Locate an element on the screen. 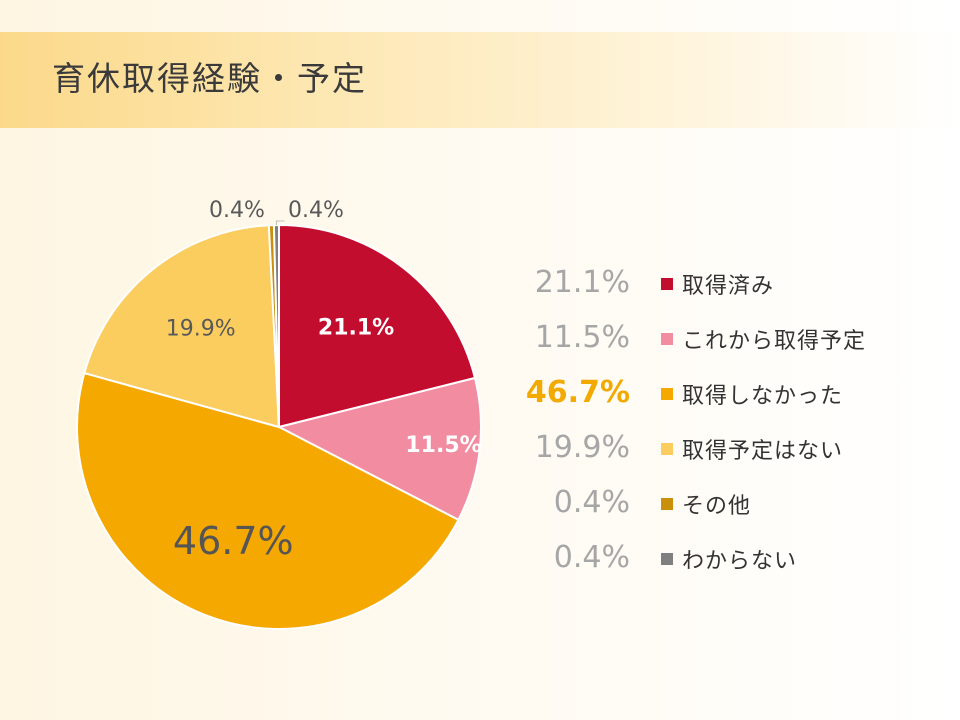  title-banner: 育休取得経験・予定 is located at coordinates (480, 80).